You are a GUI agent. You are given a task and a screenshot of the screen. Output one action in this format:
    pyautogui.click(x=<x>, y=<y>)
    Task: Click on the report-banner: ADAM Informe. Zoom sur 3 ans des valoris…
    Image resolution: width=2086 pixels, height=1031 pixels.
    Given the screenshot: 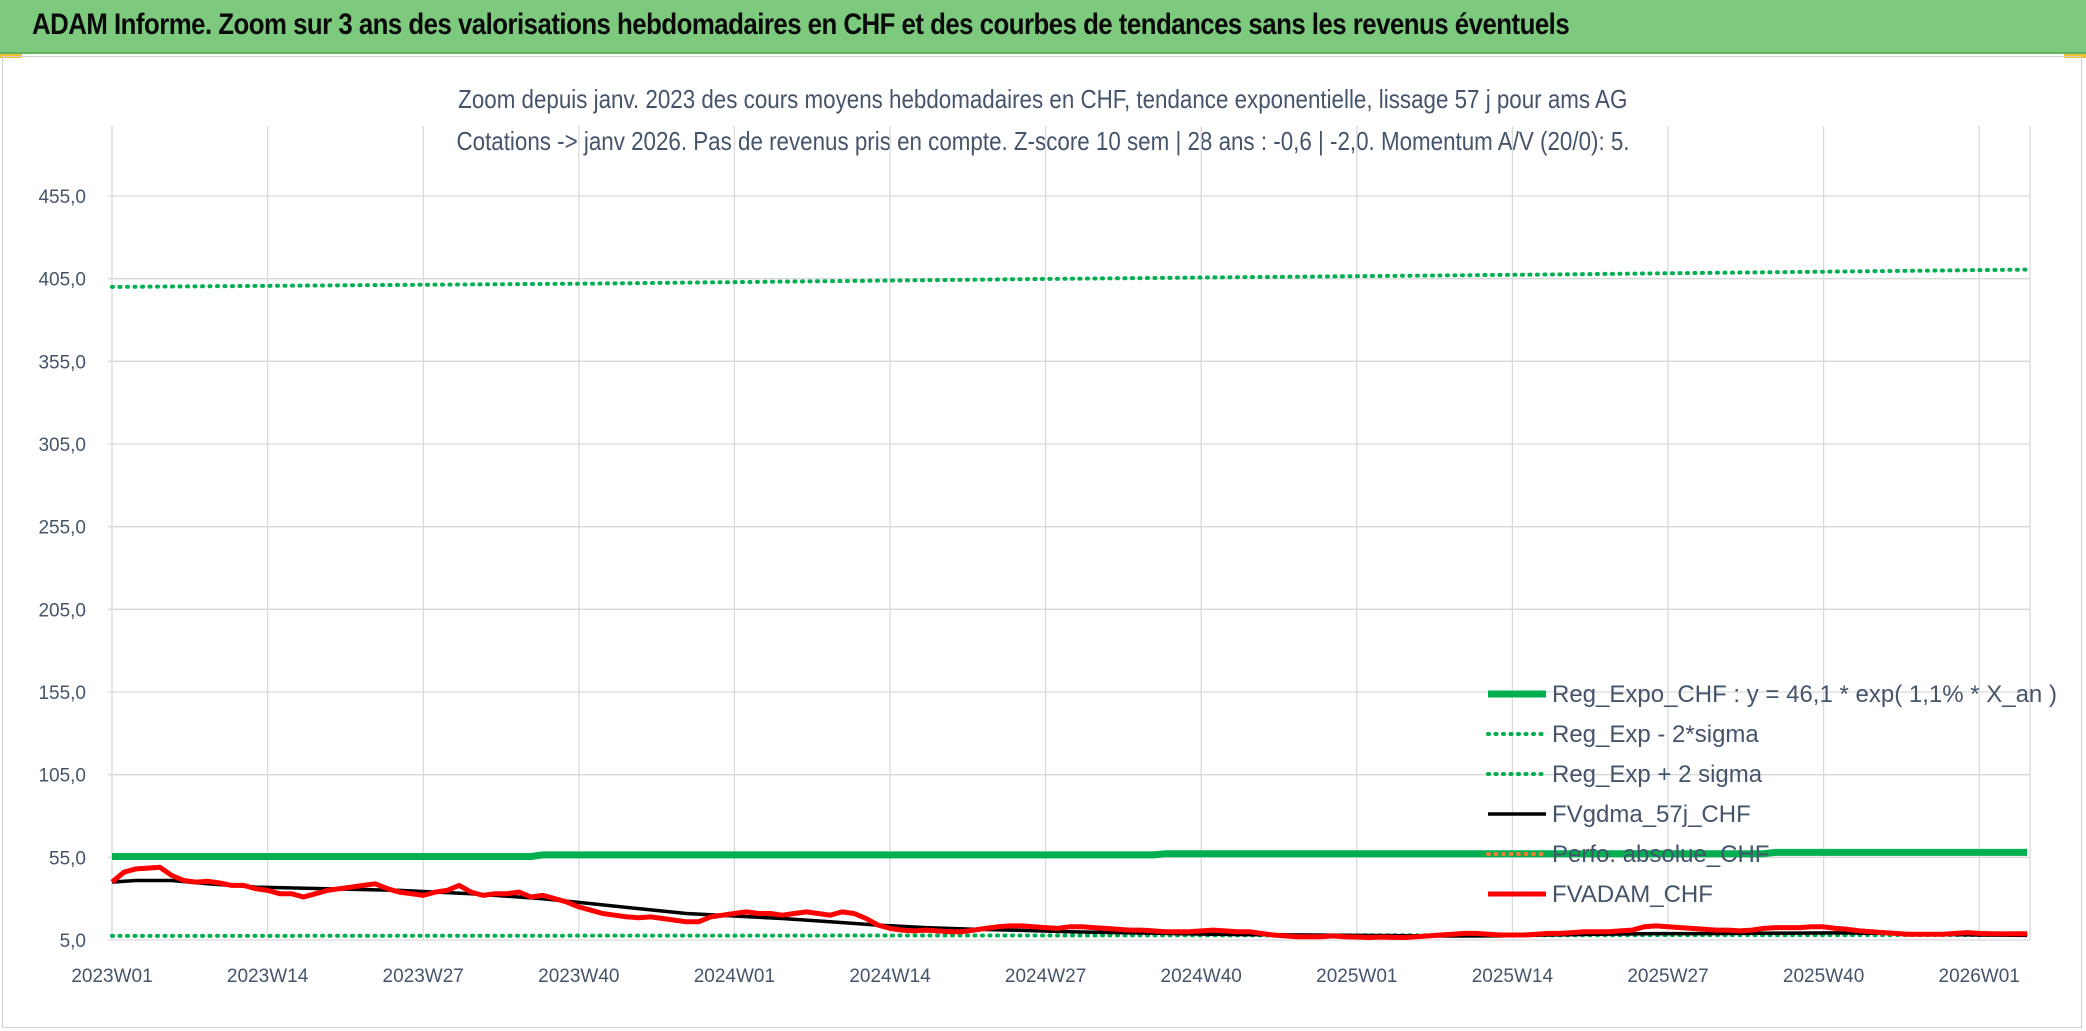 What is the action you would take?
    pyautogui.click(x=1043, y=27)
    